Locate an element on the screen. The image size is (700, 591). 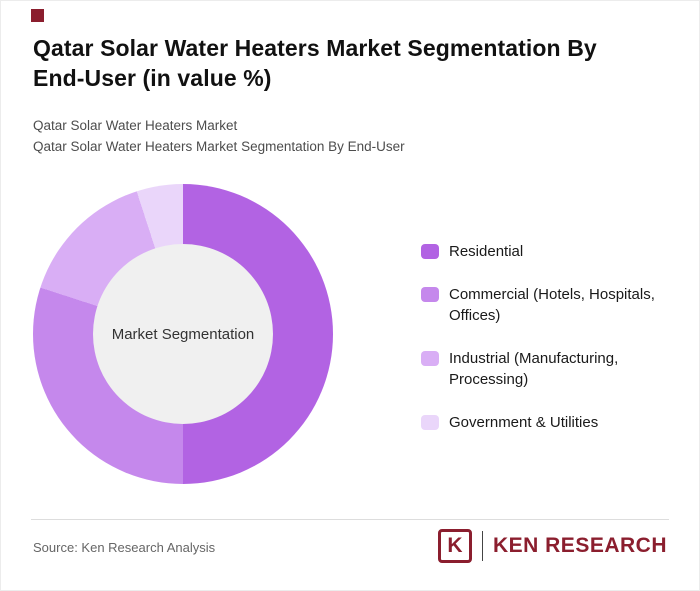
legend-swatch-residential is located at coordinates (430, 251).